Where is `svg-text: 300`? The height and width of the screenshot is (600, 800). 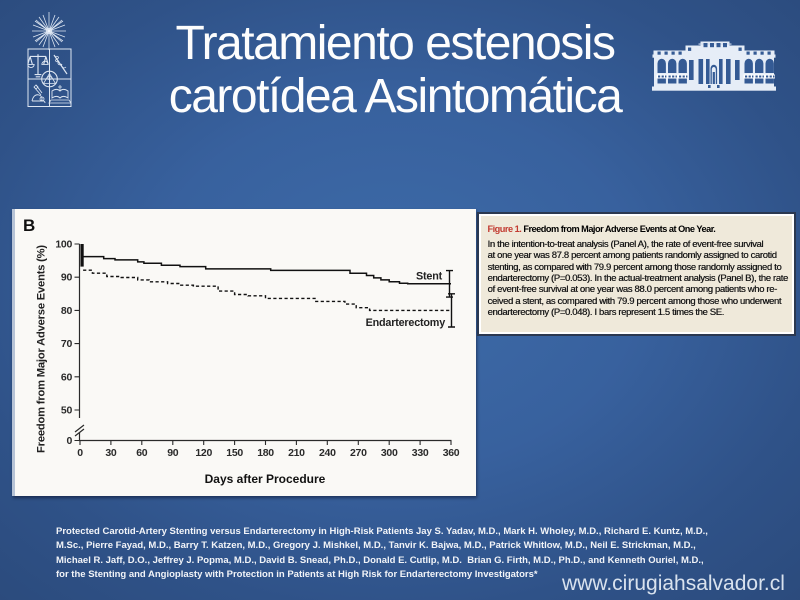 svg-text: 300 is located at coordinates (389, 453).